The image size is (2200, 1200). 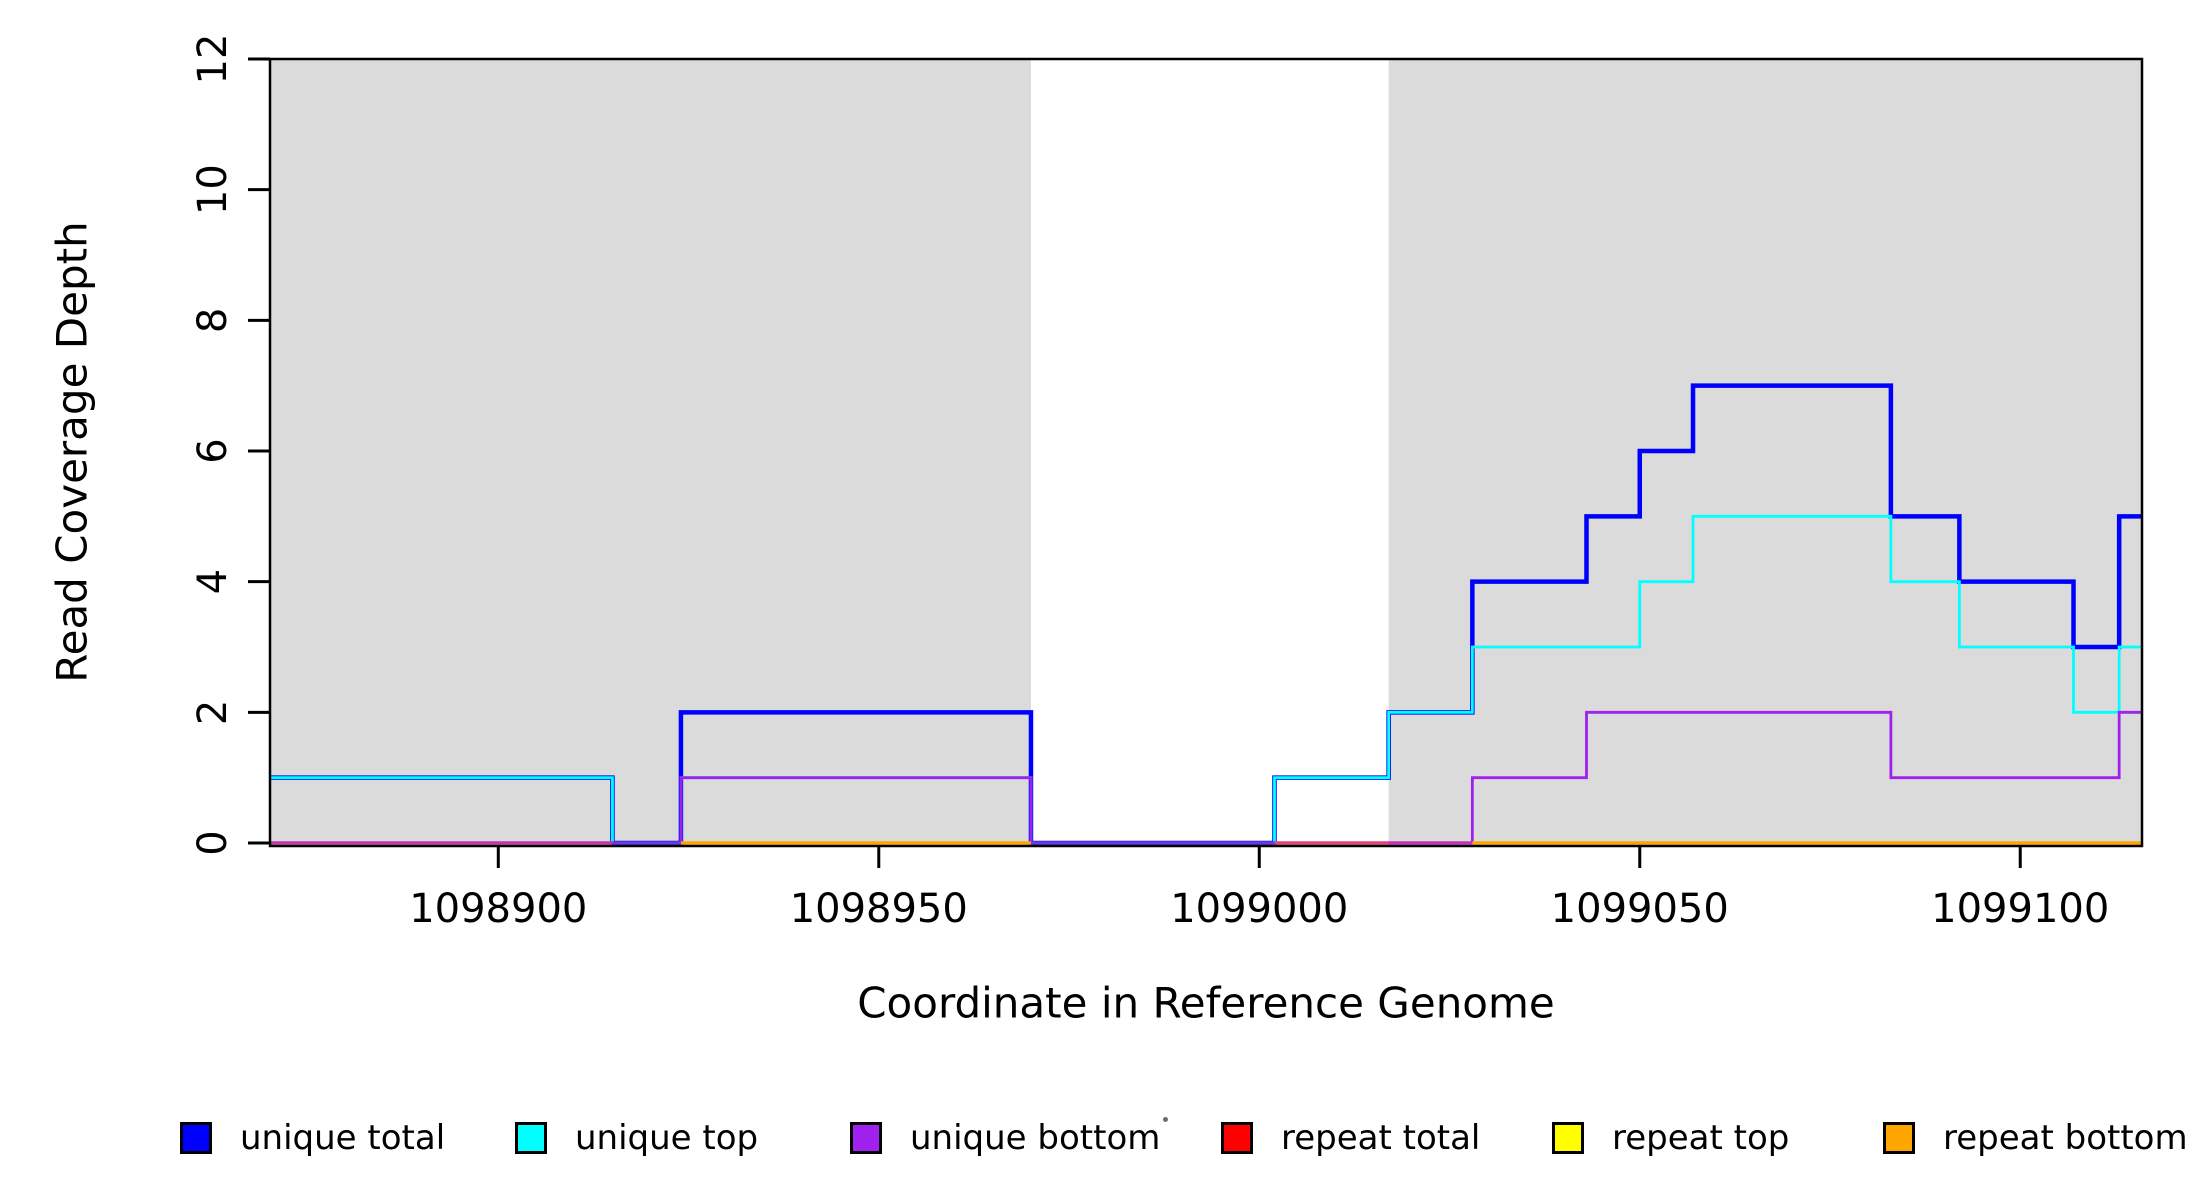 I want to click on y-tick-label: 4, so click(x=213, y=581).